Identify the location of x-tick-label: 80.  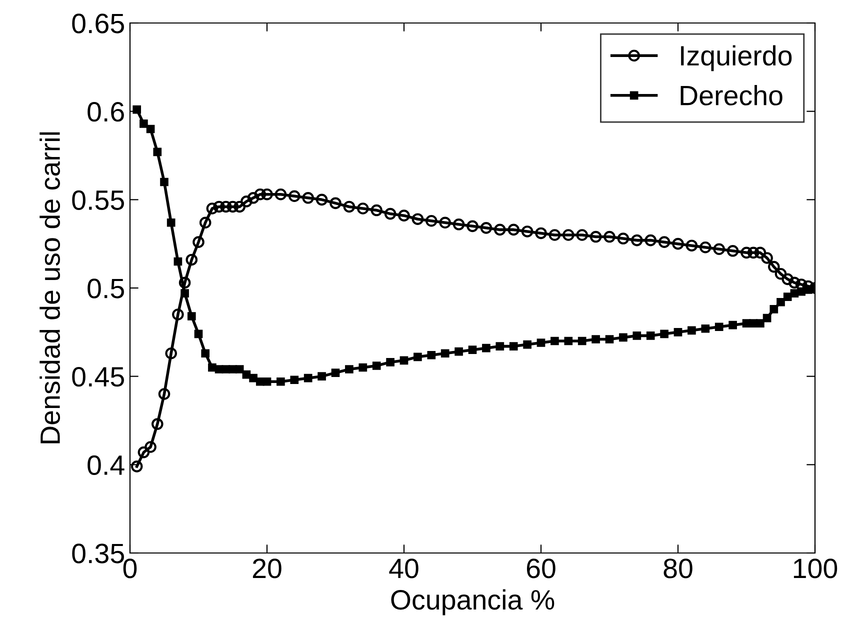
(678, 568).